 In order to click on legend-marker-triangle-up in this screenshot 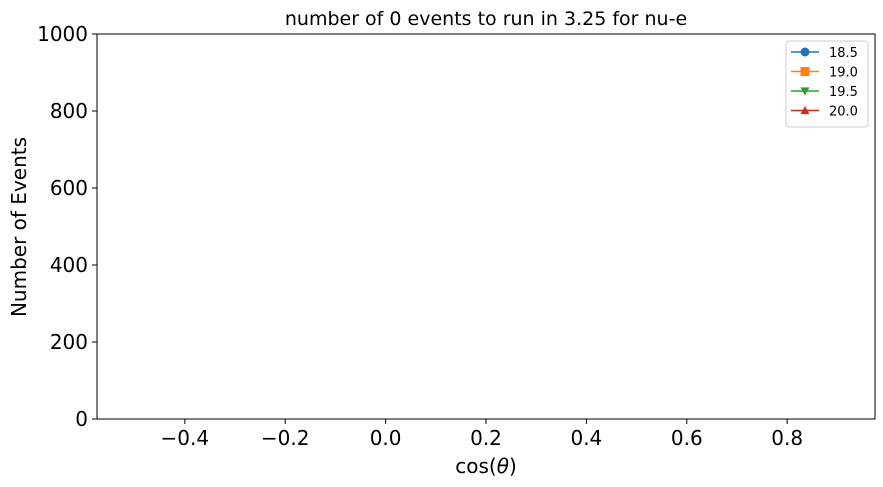, I will do `click(805, 110)`.